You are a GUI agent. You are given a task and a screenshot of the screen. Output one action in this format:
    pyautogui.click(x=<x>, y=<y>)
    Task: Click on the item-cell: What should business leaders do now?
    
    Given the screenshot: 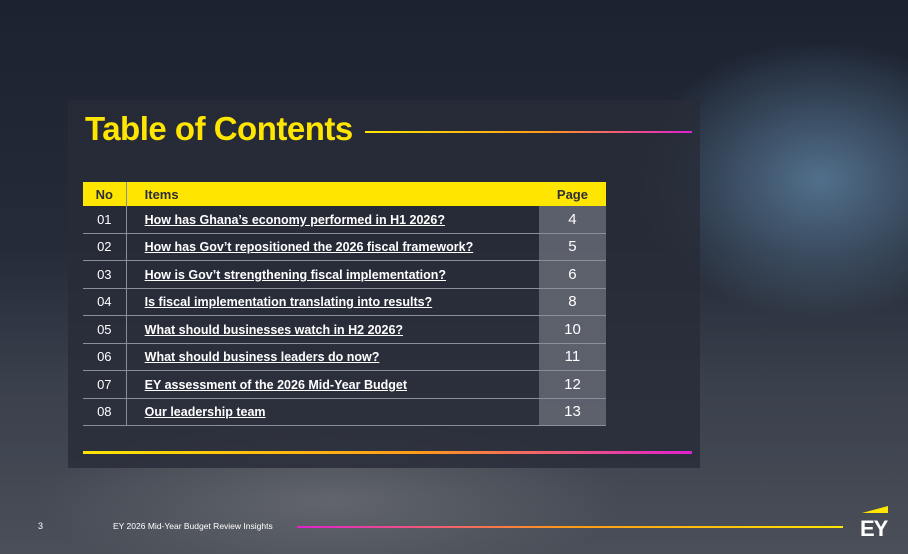 What is the action you would take?
    pyautogui.click(x=332, y=357)
    